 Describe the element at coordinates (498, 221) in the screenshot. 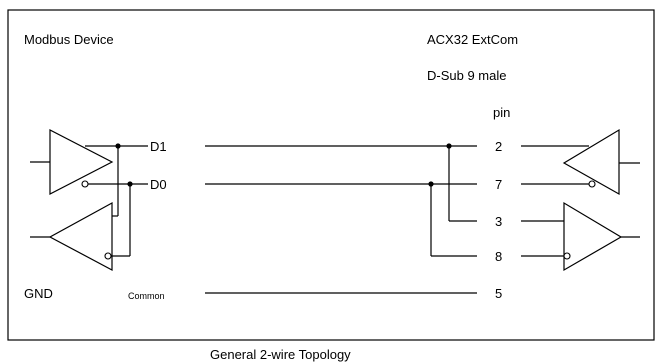

I see `pin-3: 3` at that location.